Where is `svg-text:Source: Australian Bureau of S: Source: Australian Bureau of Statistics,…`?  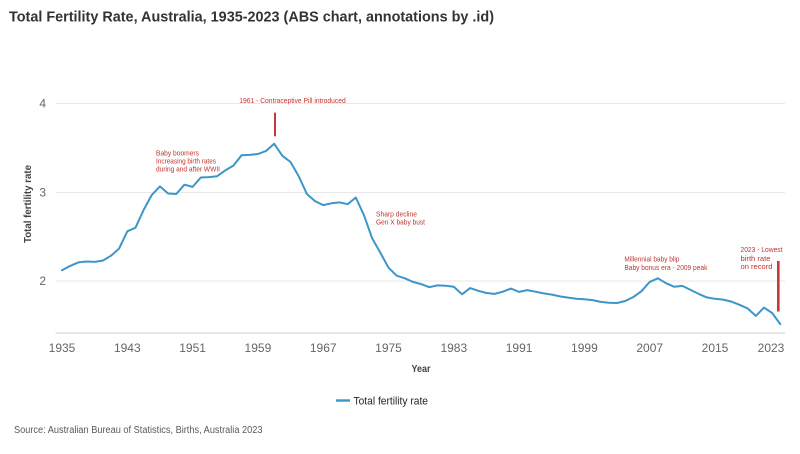
svg-text:Source: Australian Bureau of S: Source: Australian Bureau of Statistics,… is located at coordinates (138, 430).